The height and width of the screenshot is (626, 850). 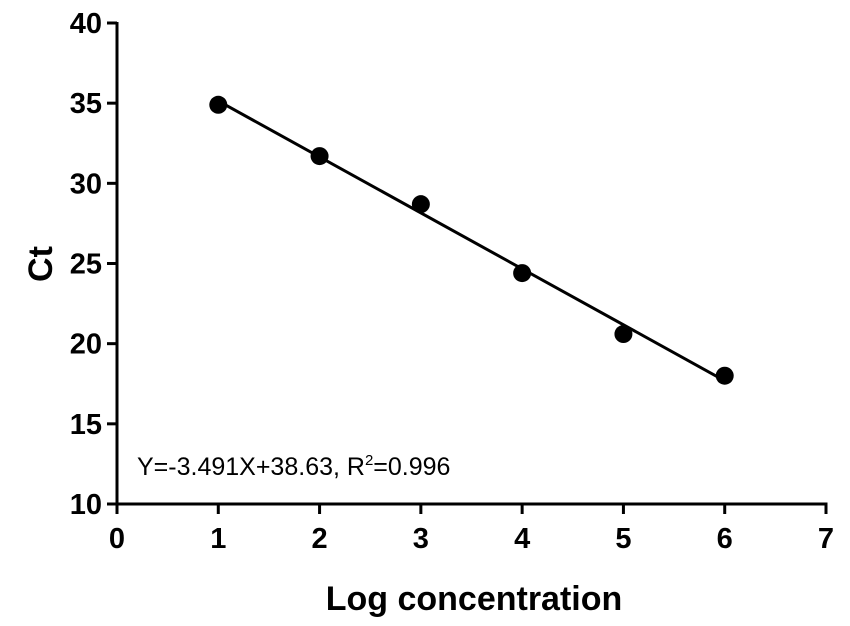 What do you see at coordinates (117, 539) in the screenshot?
I see `x-tick-label: 0` at bounding box center [117, 539].